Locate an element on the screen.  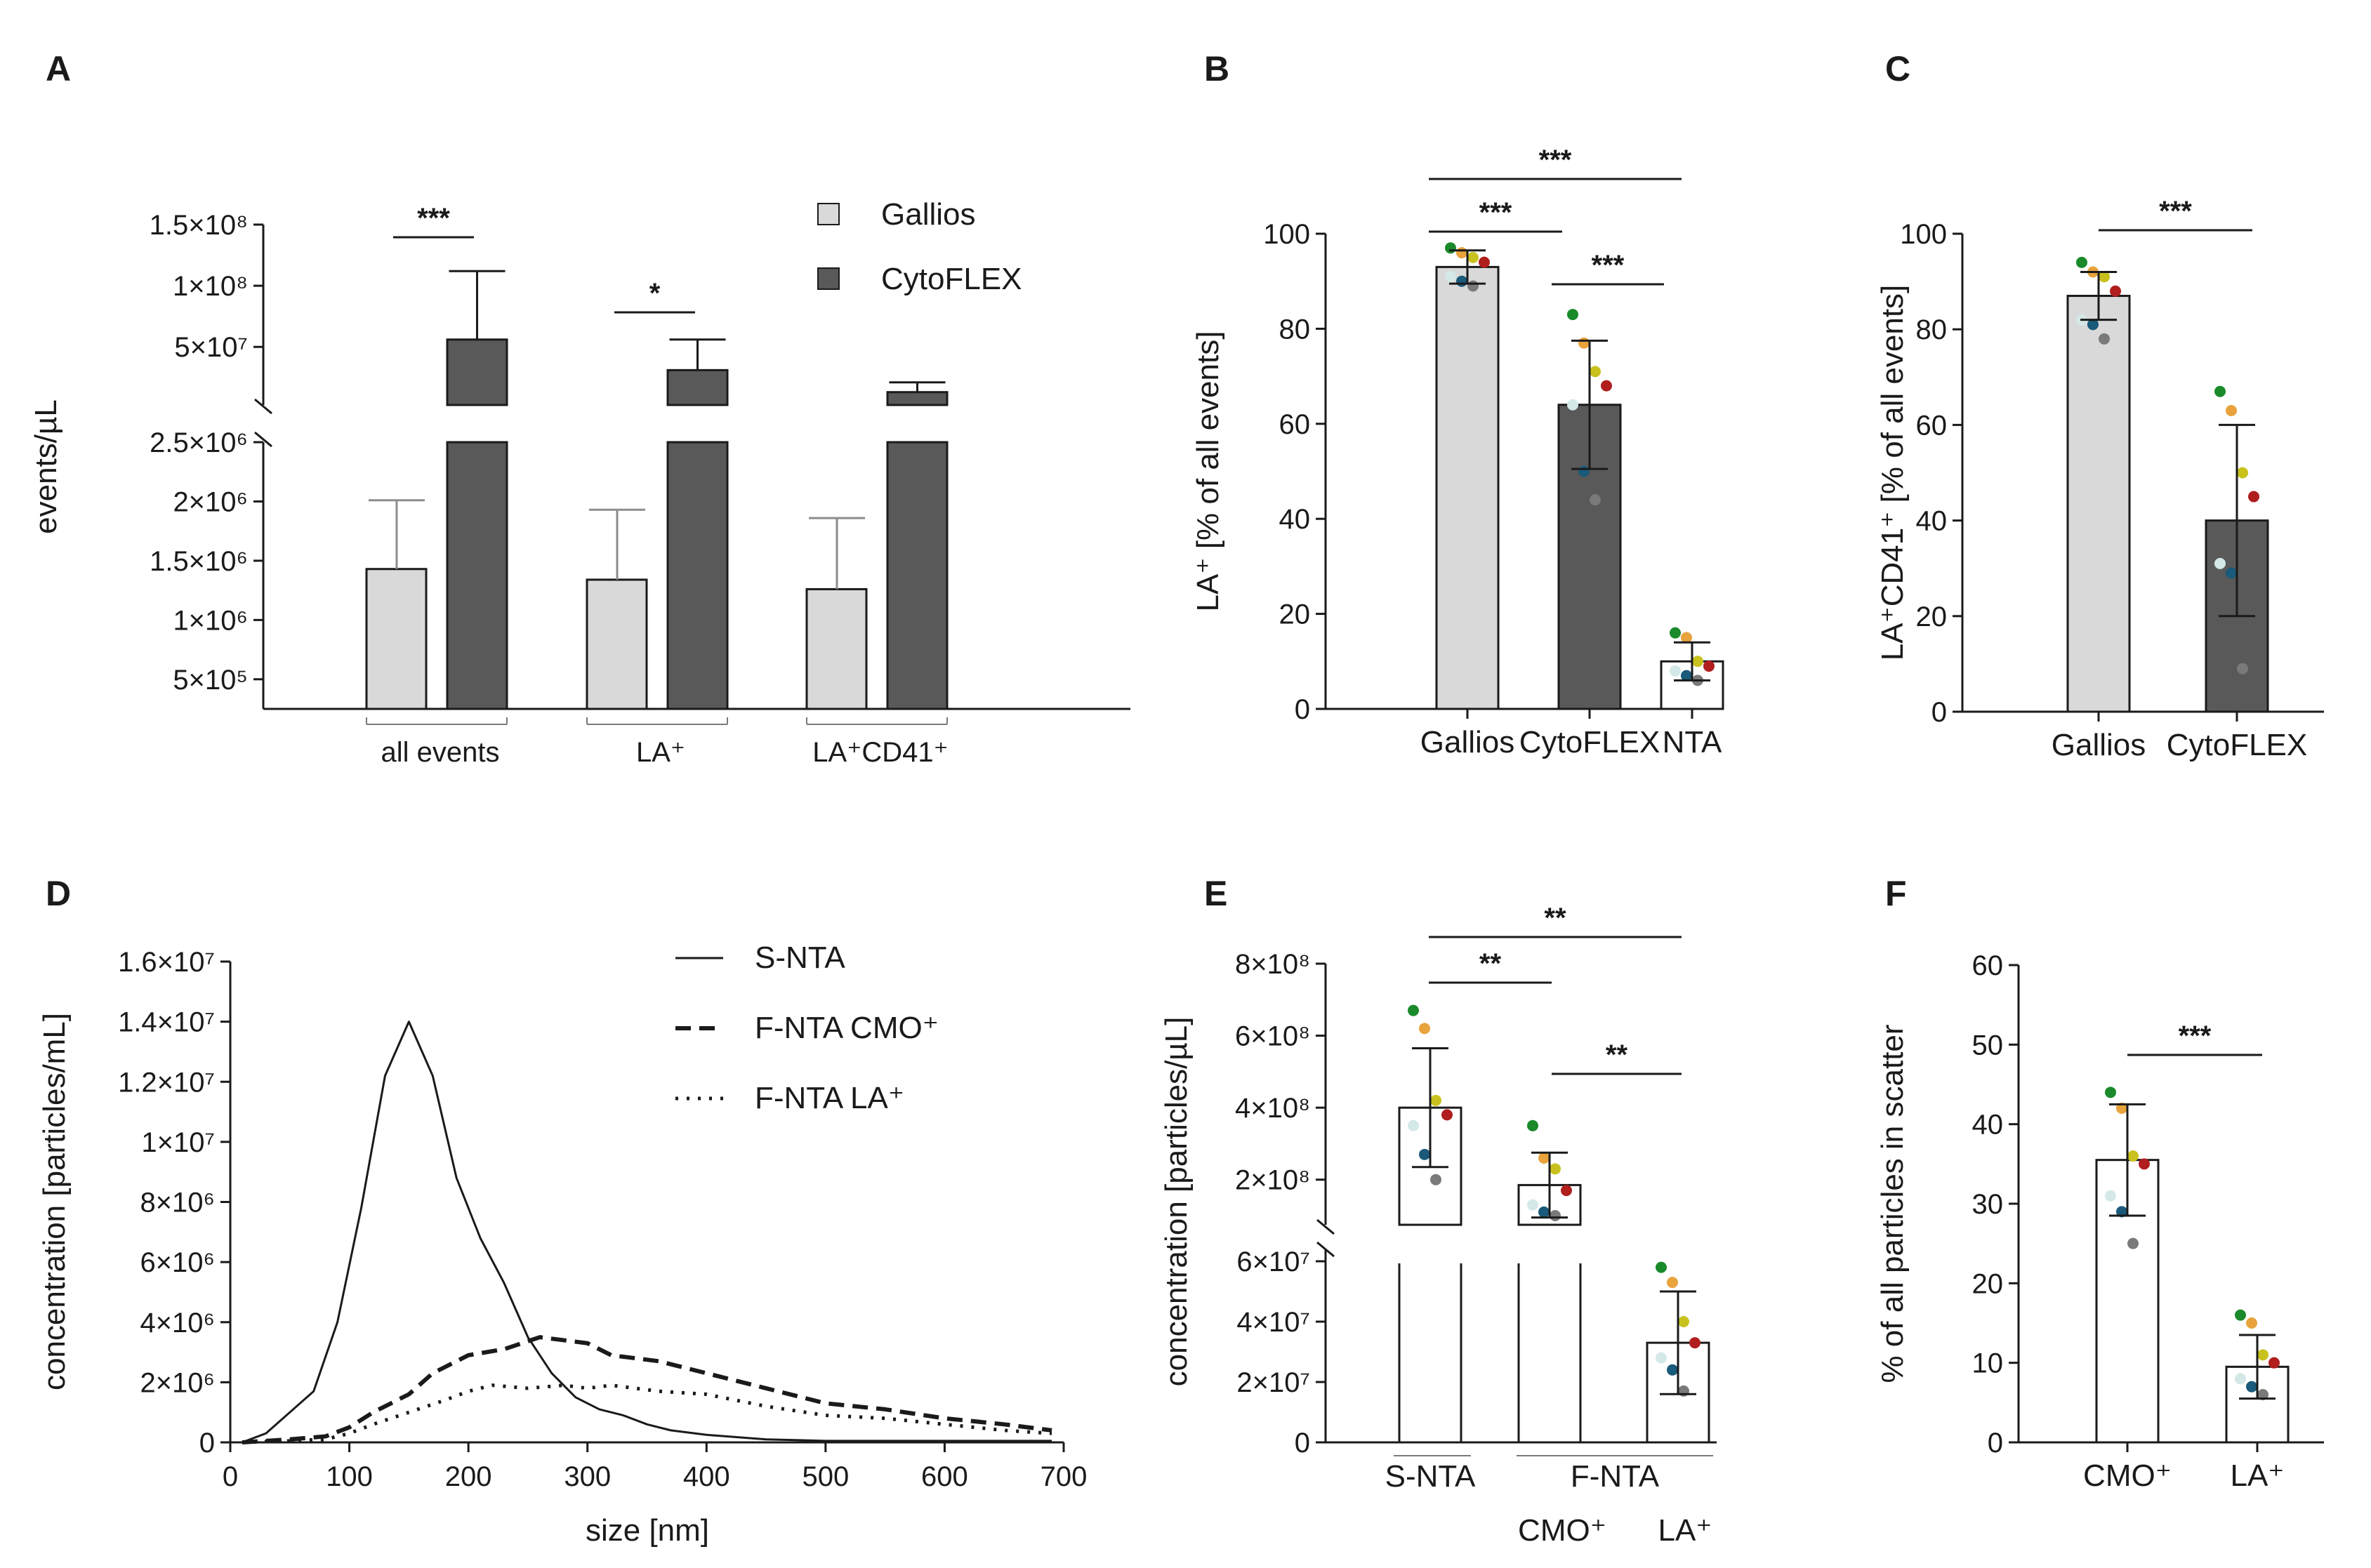
panel-e-y-tick-label: 6×10⁷ is located at coordinates (1273, 1262).